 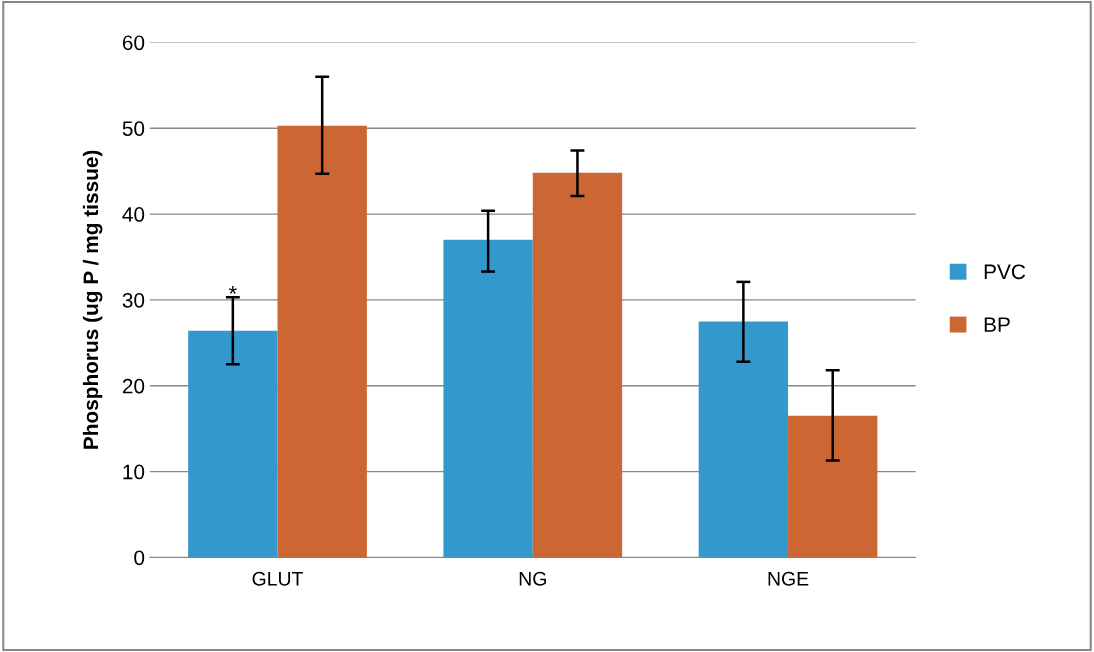 What do you see at coordinates (139, 558) in the screenshot?
I see `y-tick-label: 0` at bounding box center [139, 558].